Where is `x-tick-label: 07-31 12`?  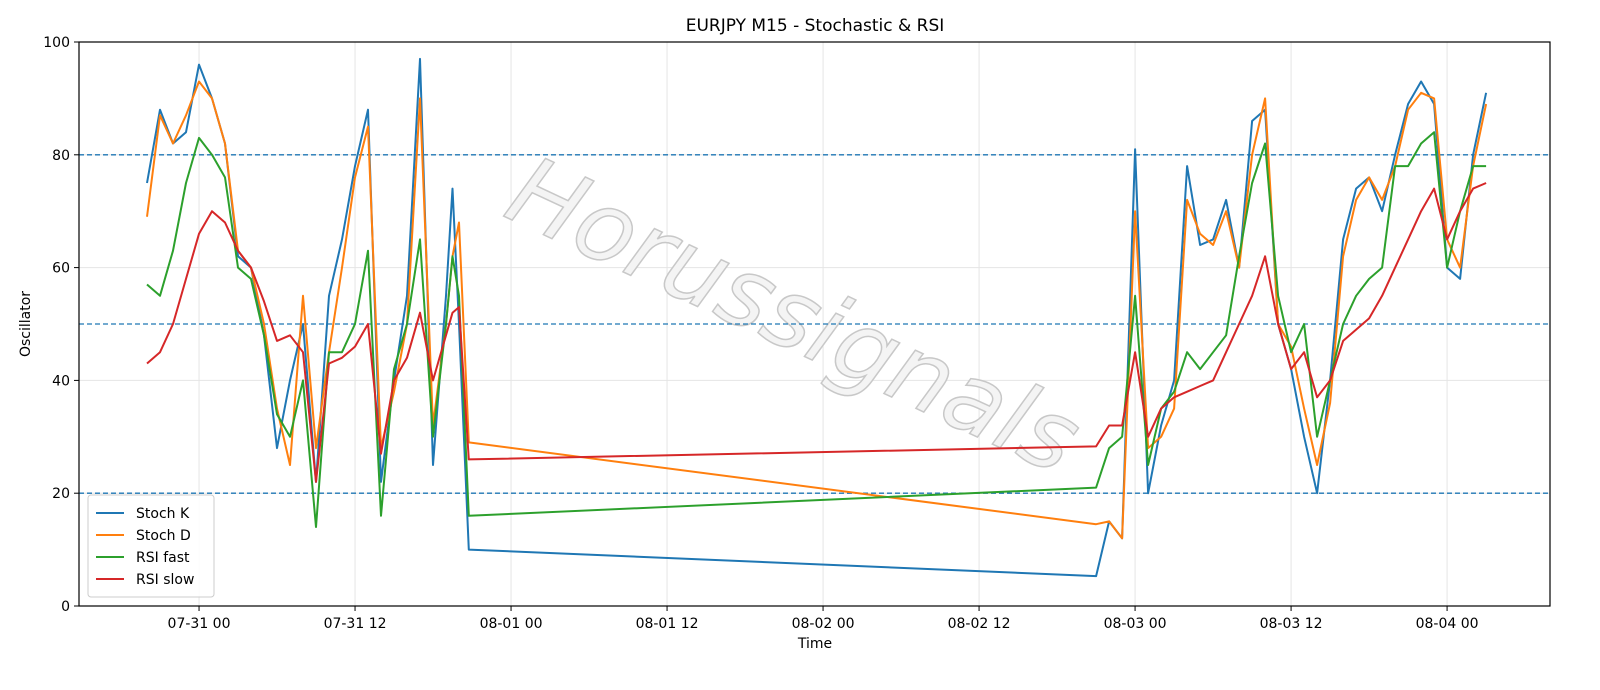 x-tick-label: 07-31 12 is located at coordinates (355, 624).